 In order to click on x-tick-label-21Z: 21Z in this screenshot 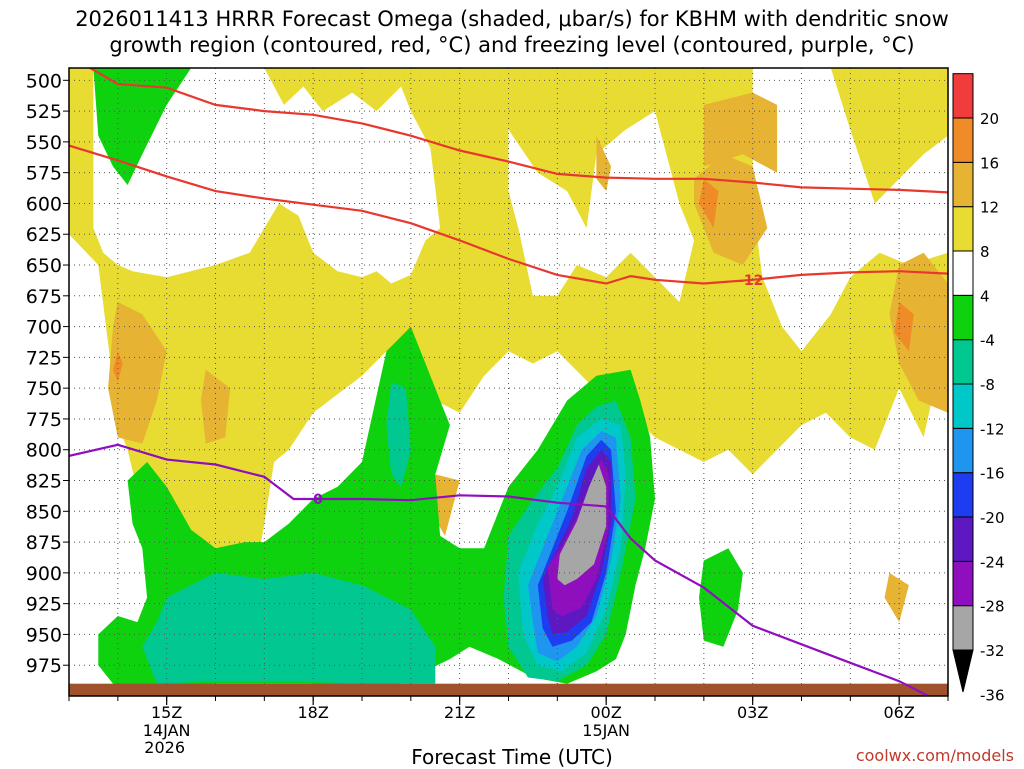, I will do `click(459, 712)`.